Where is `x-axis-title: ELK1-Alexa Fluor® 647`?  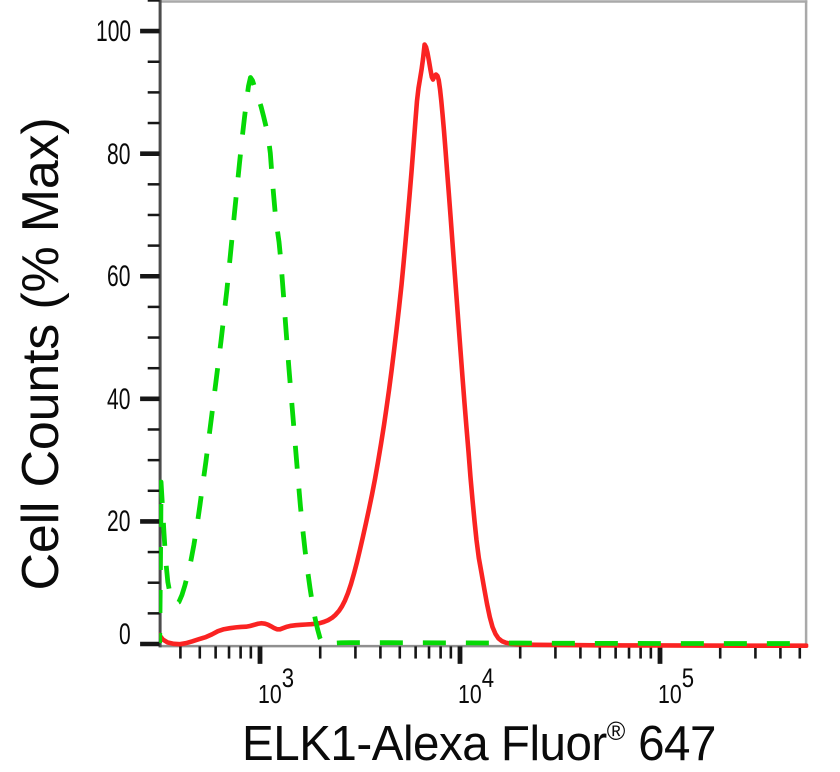
x-axis-title: ELK1-Alexa Fluor® 647 is located at coordinates (479, 744).